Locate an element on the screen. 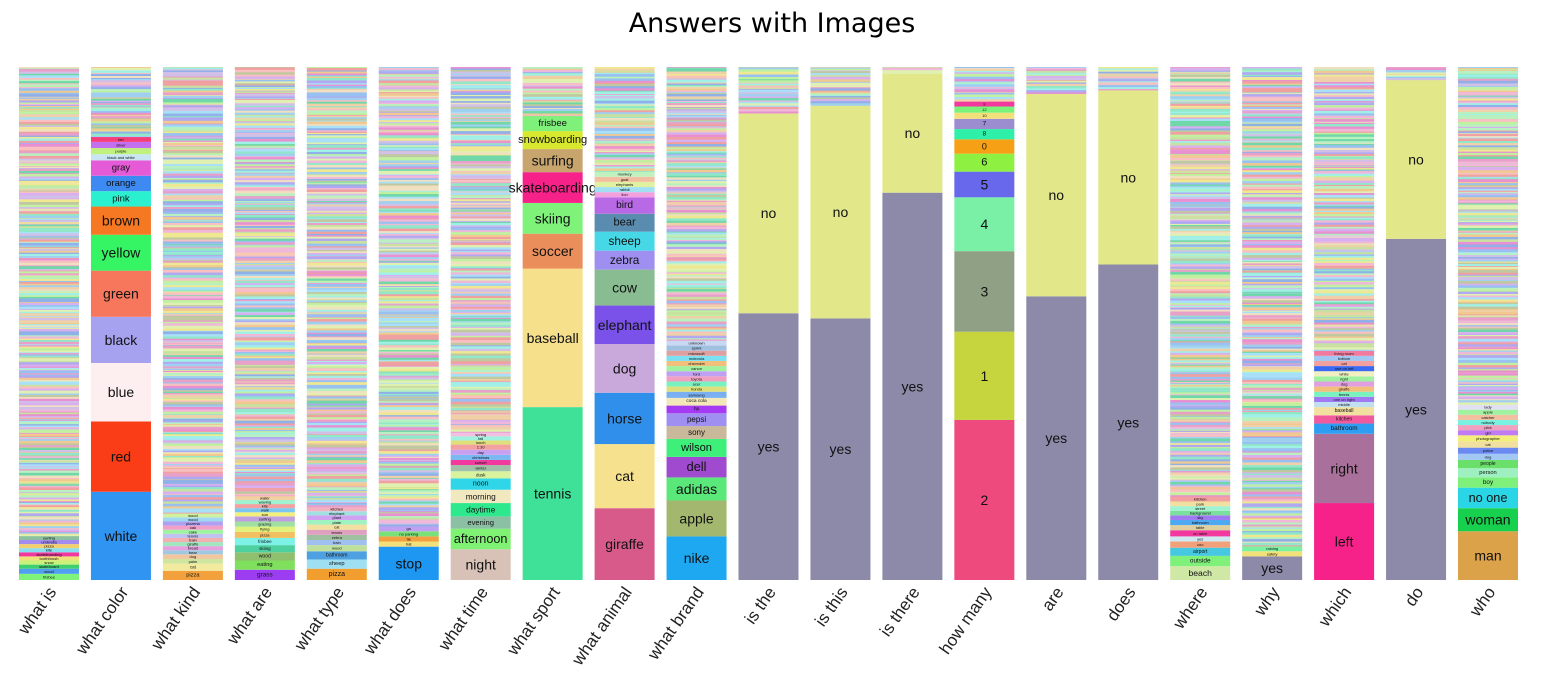 This screenshot has width=1544, height=681. segment-label-what-does-4: go is located at coordinates (409, 528).